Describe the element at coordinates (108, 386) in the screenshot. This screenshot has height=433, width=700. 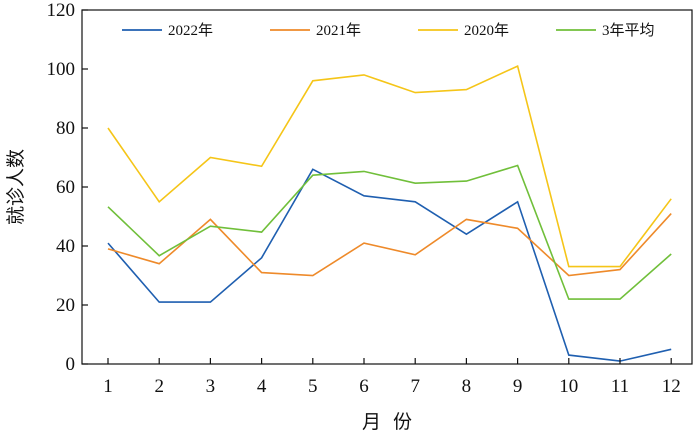
I see `x-tick-label: 1` at that location.